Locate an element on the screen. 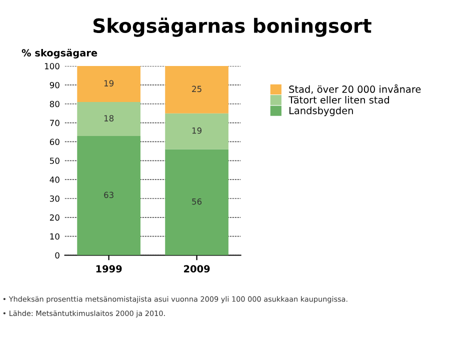 The image size is (463, 357). y-tick-label: 30 is located at coordinates (55, 198).